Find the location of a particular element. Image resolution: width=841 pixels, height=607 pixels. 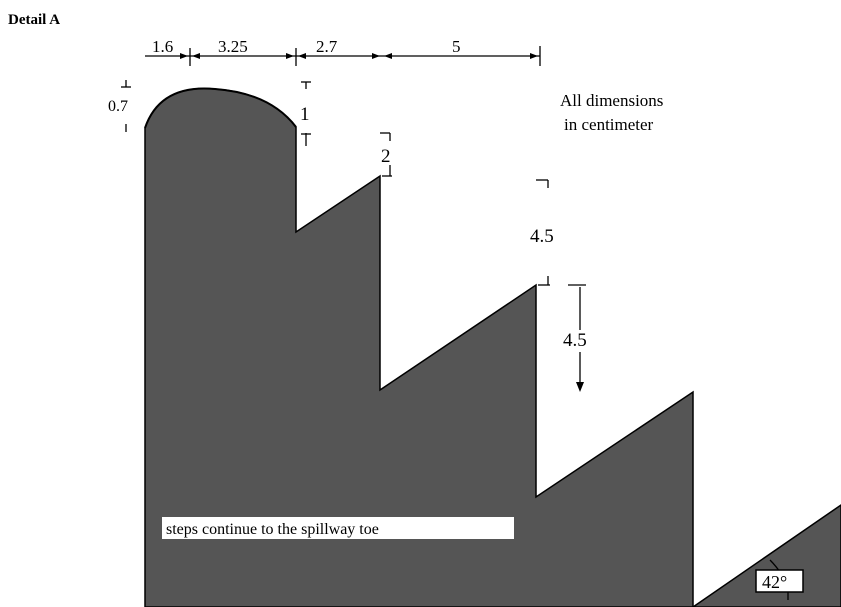

drop-2-dimension is located at coordinates (386, 154).